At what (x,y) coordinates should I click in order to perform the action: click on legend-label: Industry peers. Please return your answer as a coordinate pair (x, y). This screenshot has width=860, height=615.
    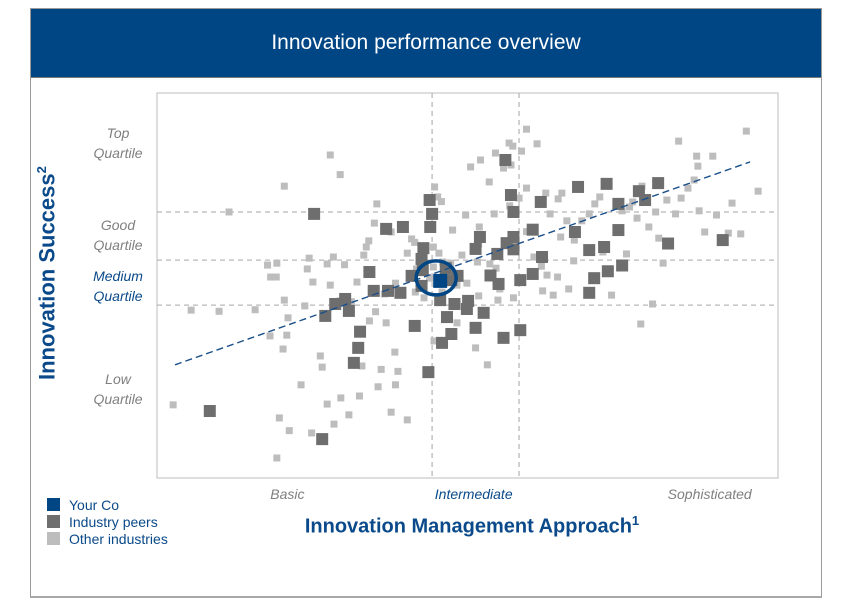
    Looking at the image, I should click on (113, 521).